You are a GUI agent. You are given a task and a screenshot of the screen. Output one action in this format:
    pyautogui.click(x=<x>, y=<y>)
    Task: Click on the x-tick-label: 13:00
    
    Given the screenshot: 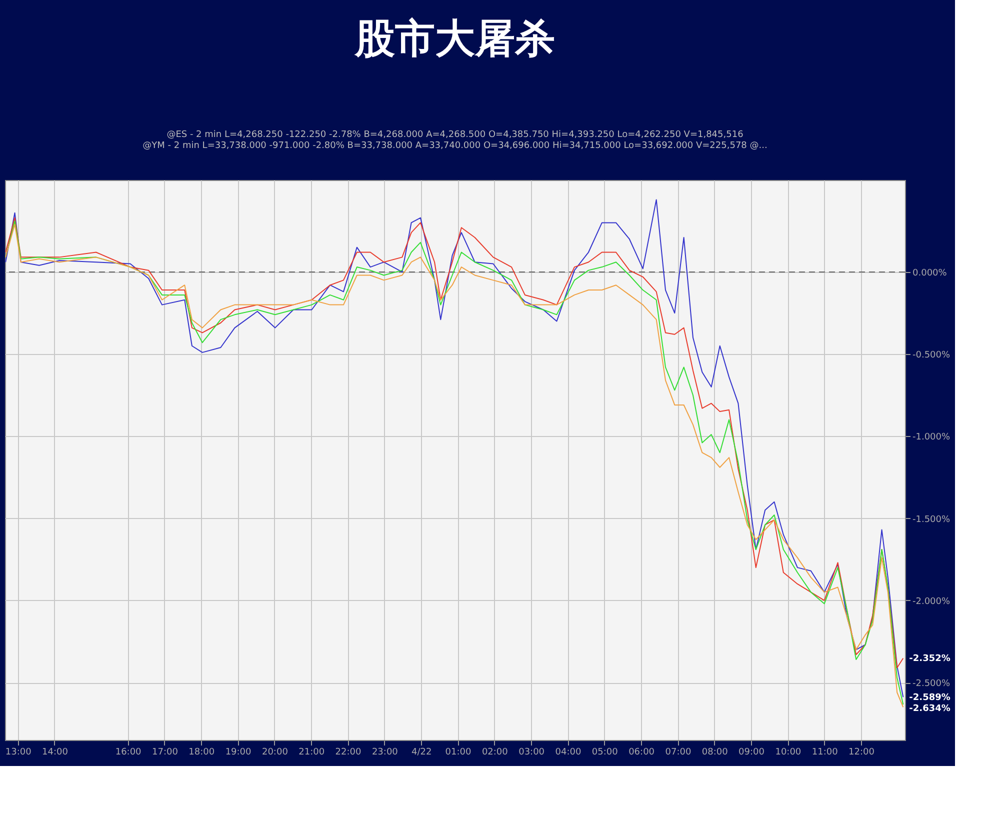 What is the action you would take?
    pyautogui.click(x=18, y=753)
    